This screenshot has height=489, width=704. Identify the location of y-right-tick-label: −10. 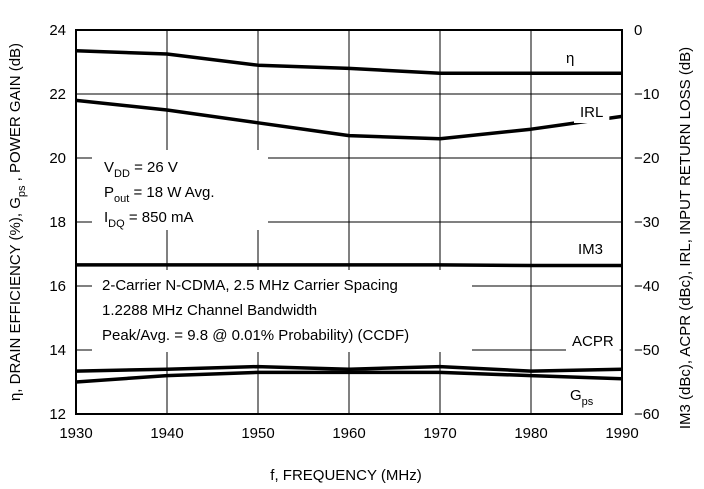
(646, 94).